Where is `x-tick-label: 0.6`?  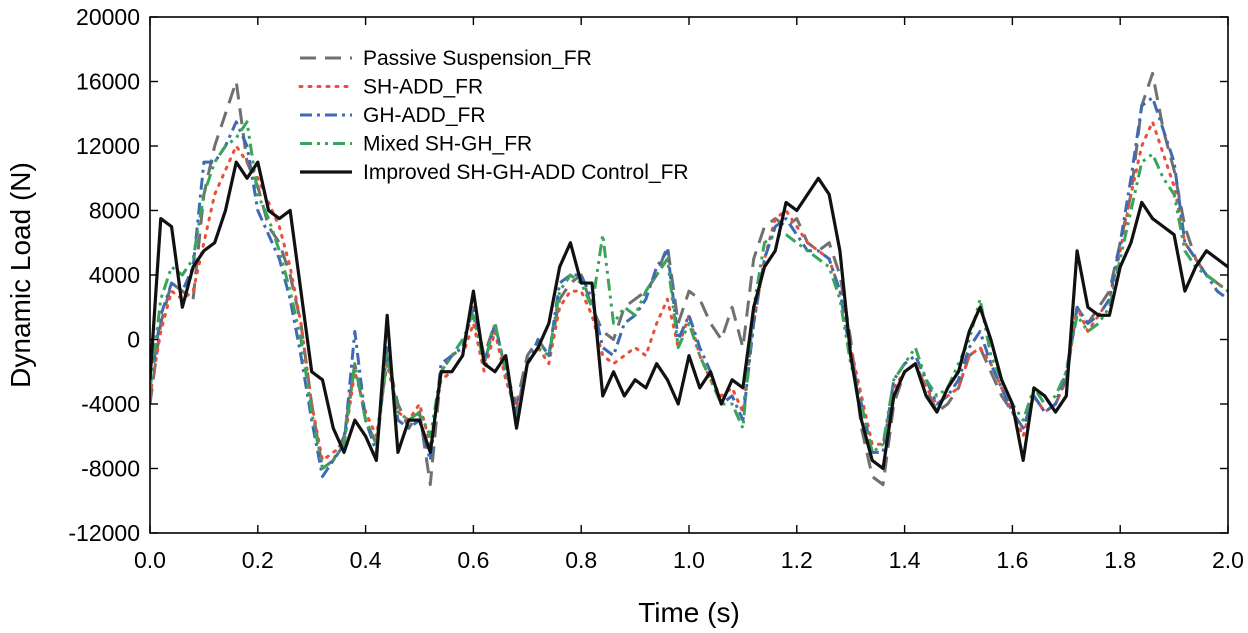
x-tick-label: 0.6 is located at coordinates (473, 560).